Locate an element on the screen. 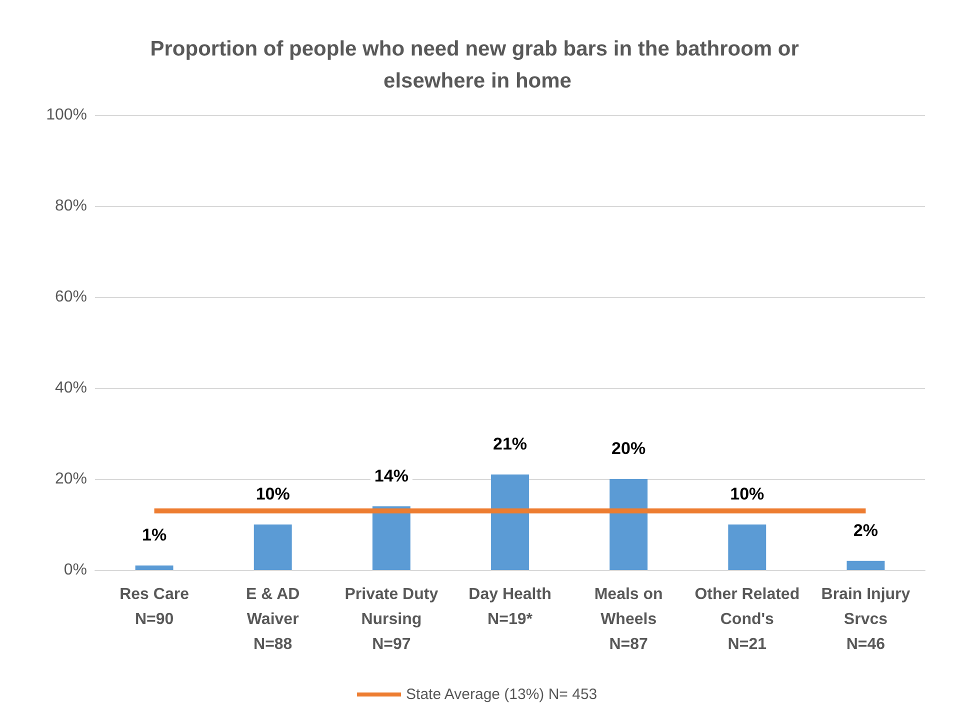 The image size is (955, 717). x-tick-label: Res Care N=90 is located at coordinates (155, 607).